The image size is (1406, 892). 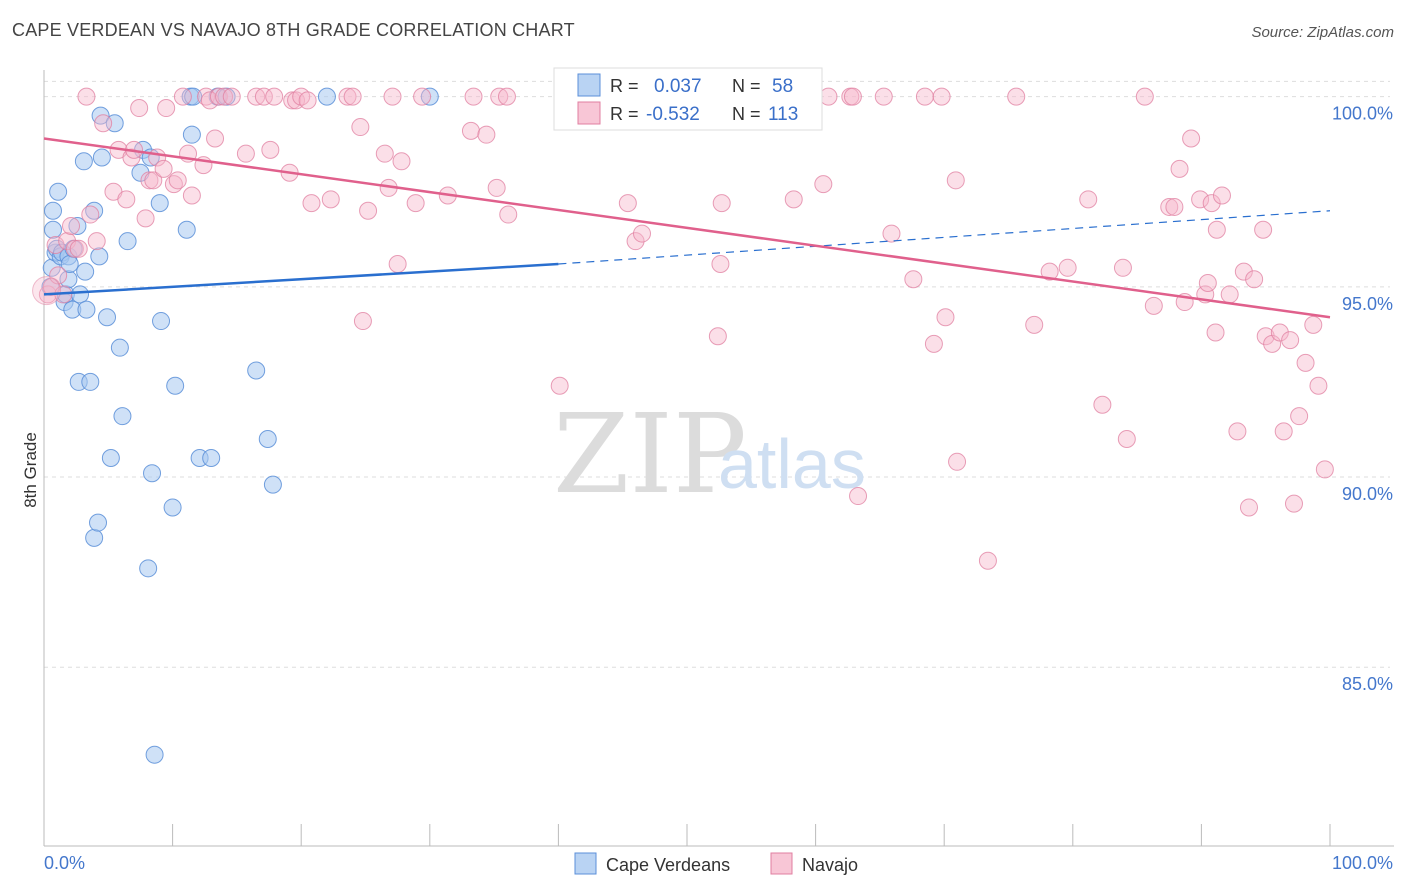 What do you see at coordinates (1362, 399) in the screenshot?
I see `y-tick-labels: 85.0% 90.0% 95.0% 100.0%` at bounding box center [1362, 399].